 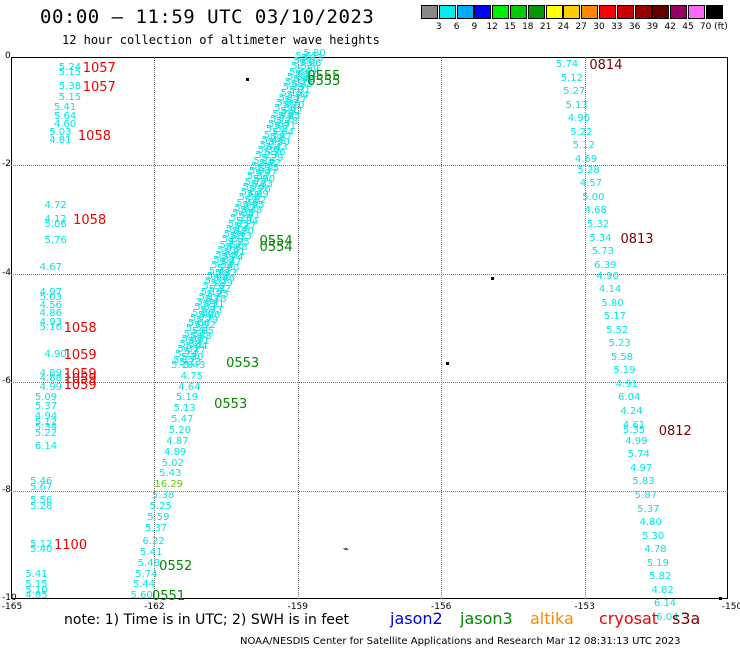 What do you see at coordinates (46, 398) in the screenshot?
I see `track-value-label: 5.09` at bounding box center [46, 398].